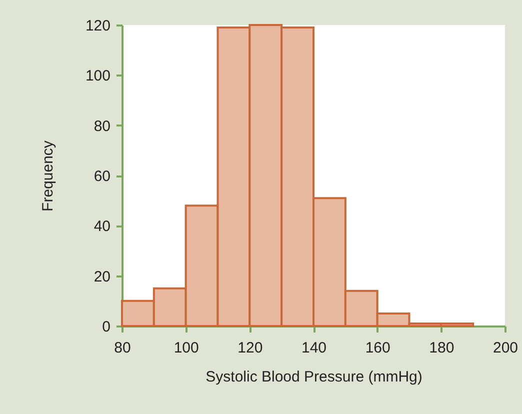 This screenshot has height=414, width=522. I want to click on x-tick-label: 140, so click(314, 348).